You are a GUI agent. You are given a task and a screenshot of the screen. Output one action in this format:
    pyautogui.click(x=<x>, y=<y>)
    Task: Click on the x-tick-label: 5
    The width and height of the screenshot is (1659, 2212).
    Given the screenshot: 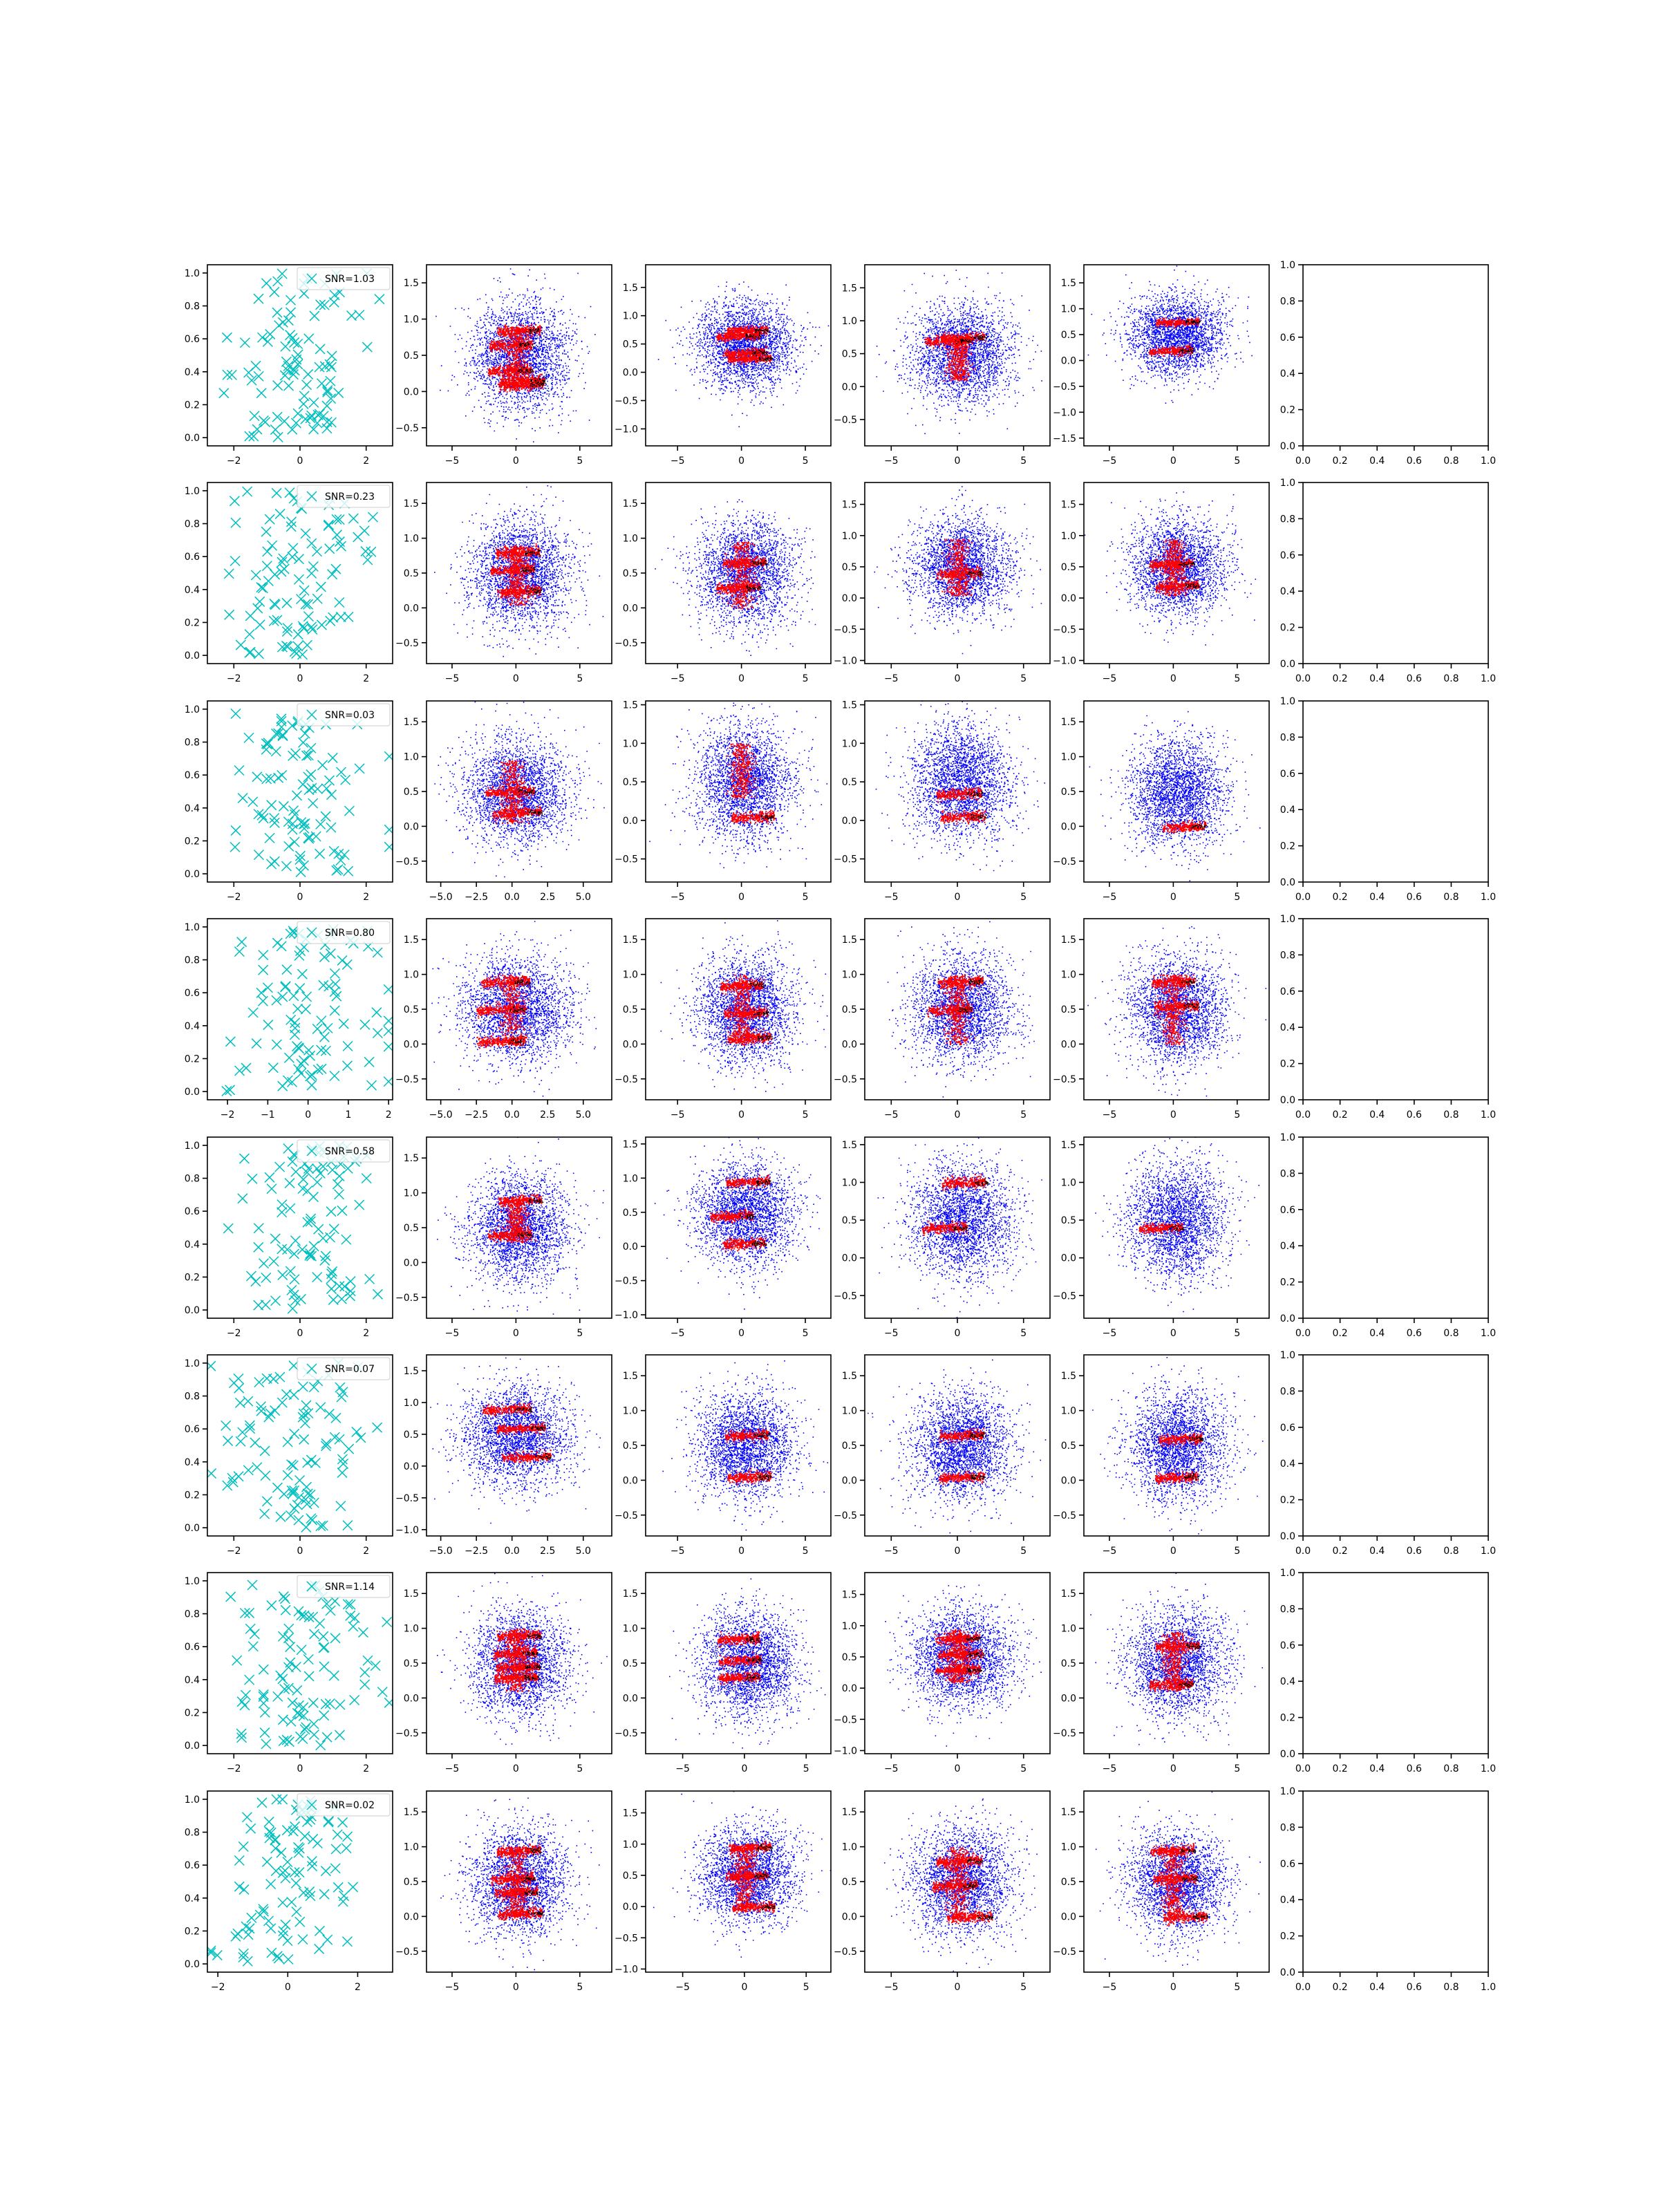 What is the action you would take?
    pyautogui.click(x=1023, y=678)
    